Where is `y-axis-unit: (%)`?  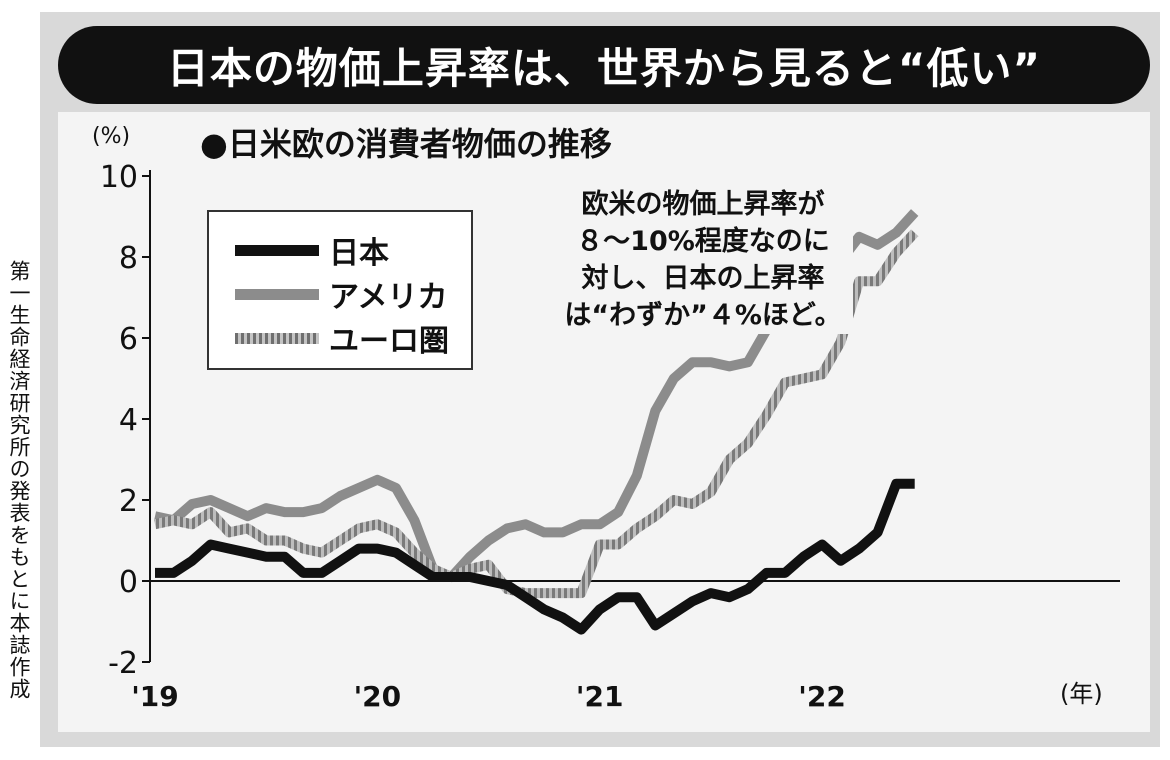
y-axis-unit: (%) is located at coordinates (111, 136).